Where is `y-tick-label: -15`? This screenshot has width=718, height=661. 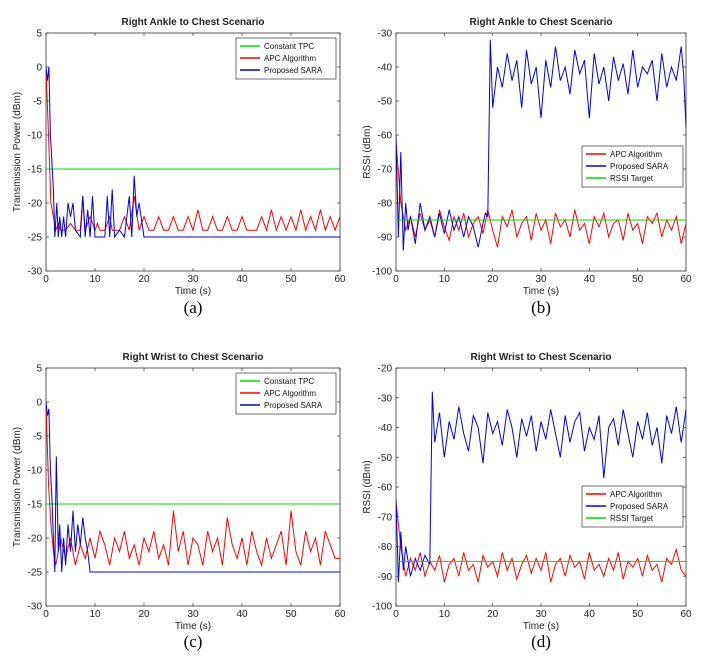 y-tick-label: -15 is located at coordinates (35, 170).